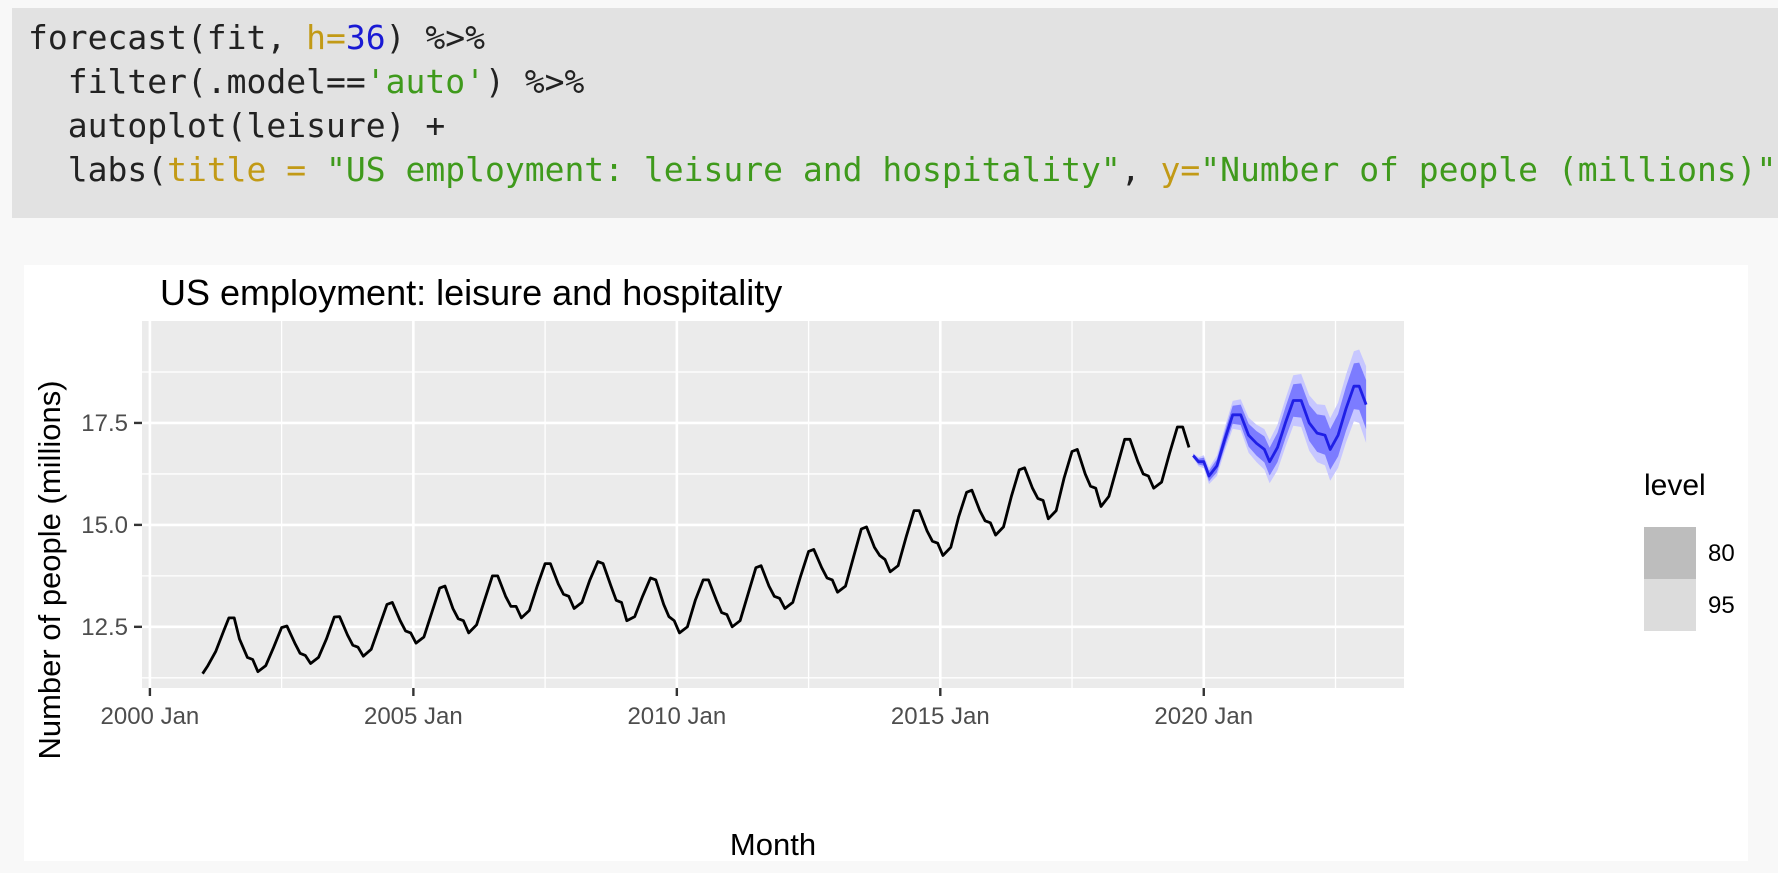  I want to click on legend-title: level, so click(1675, 485).